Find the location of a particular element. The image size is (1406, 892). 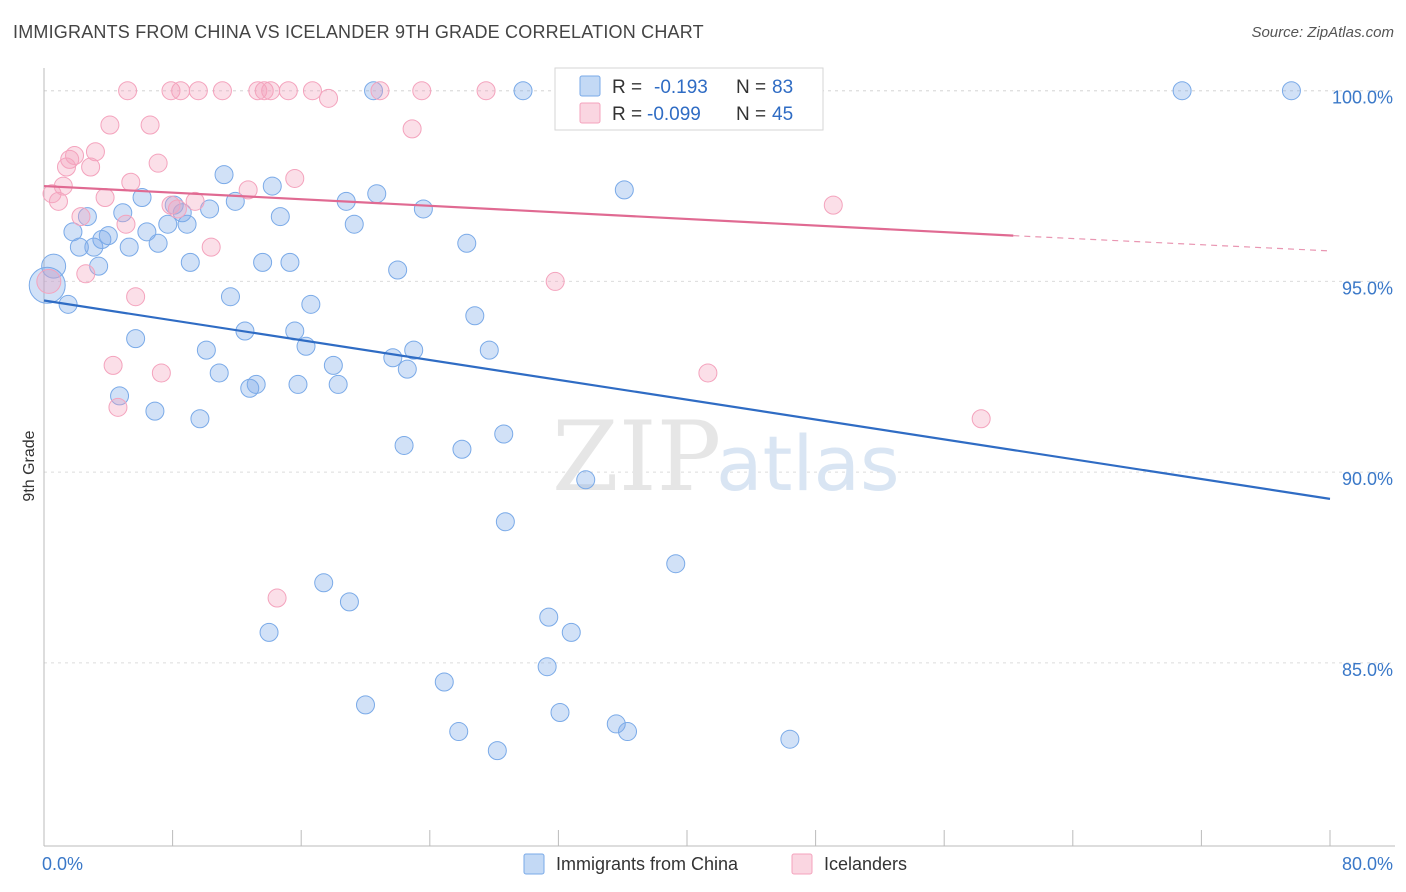

x-tick-label-max: 80.0% is located at coordinates (1367, 864).